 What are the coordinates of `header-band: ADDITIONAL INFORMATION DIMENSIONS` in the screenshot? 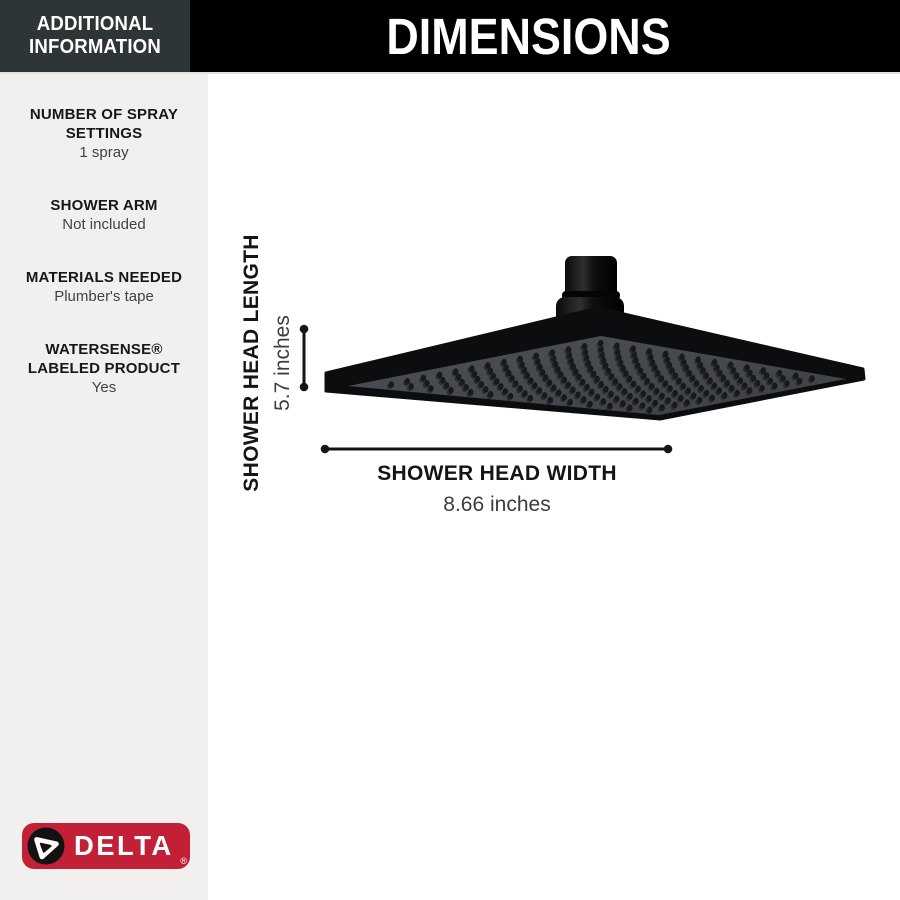 It's located at (450, 36).